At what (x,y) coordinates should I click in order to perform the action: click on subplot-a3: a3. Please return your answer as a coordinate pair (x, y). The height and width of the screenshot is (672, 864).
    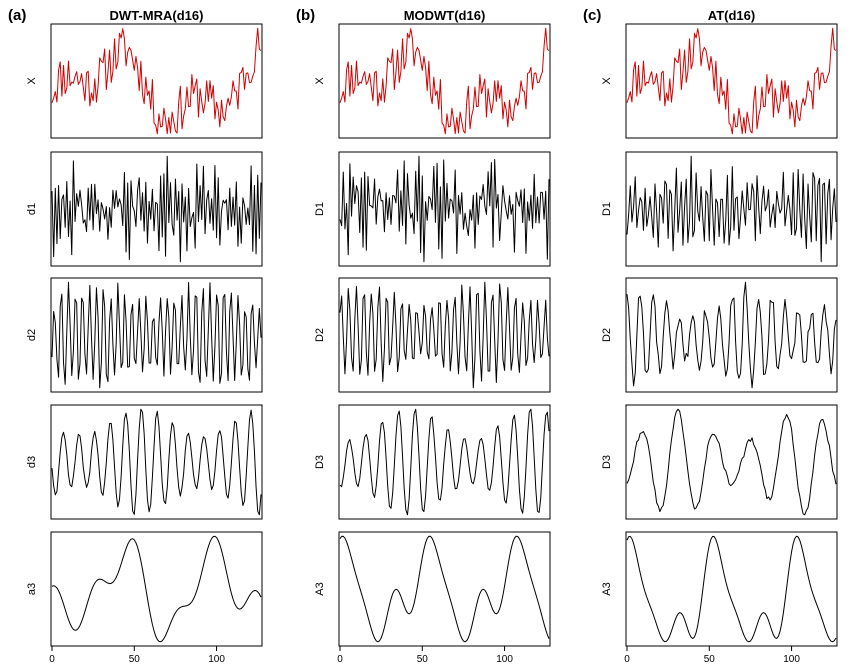
    Looking at the image, I should click on (144, 589).